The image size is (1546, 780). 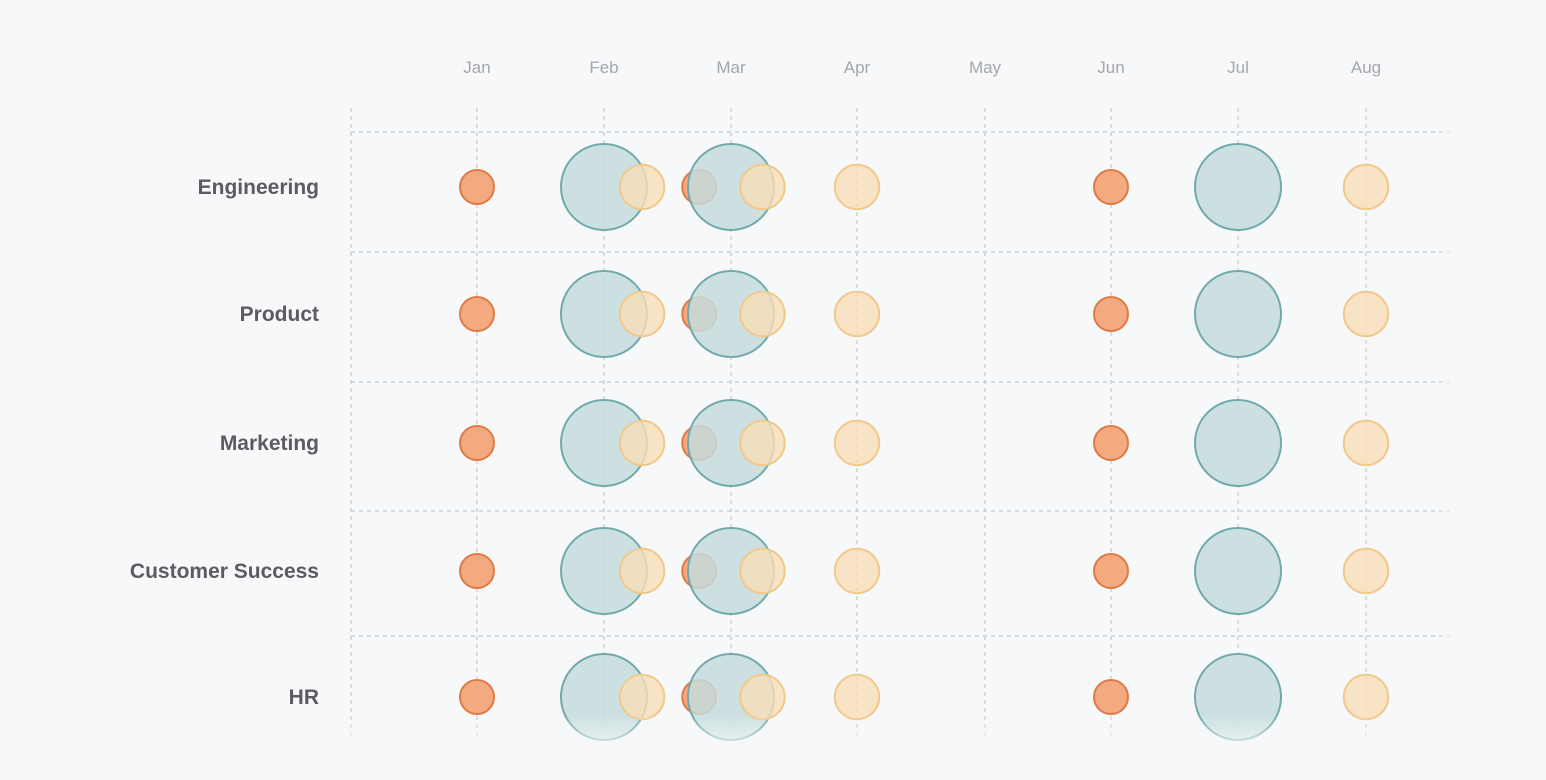 What do you see at coordinates (1366, 67) in the screenshot?
I see `month-label-aug: Aug` at bounding box center [1366, 67].